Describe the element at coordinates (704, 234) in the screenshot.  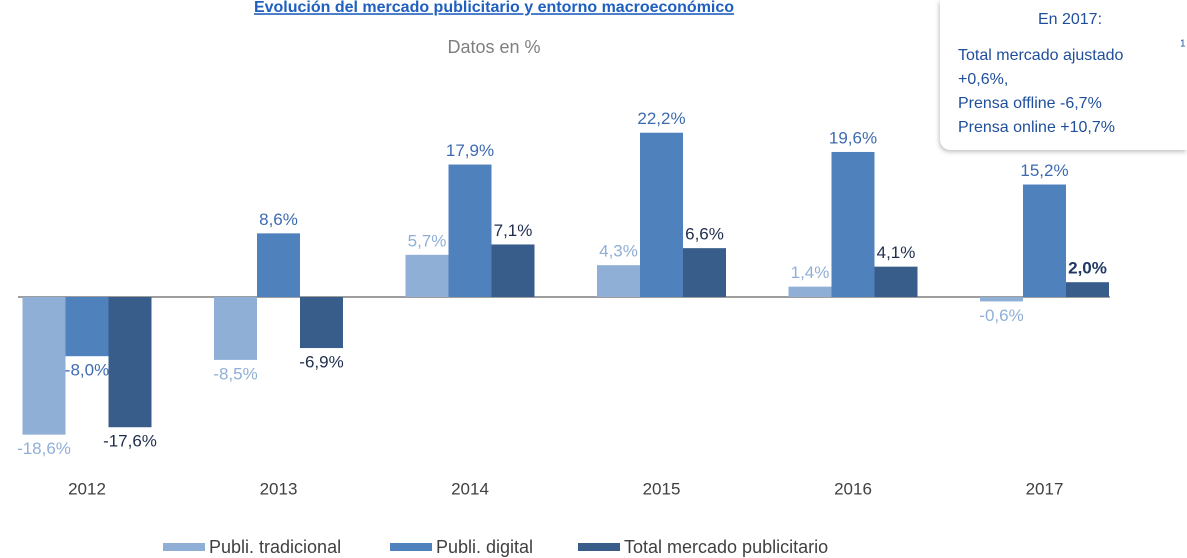
I see `value-label: 6,6%` at that location.